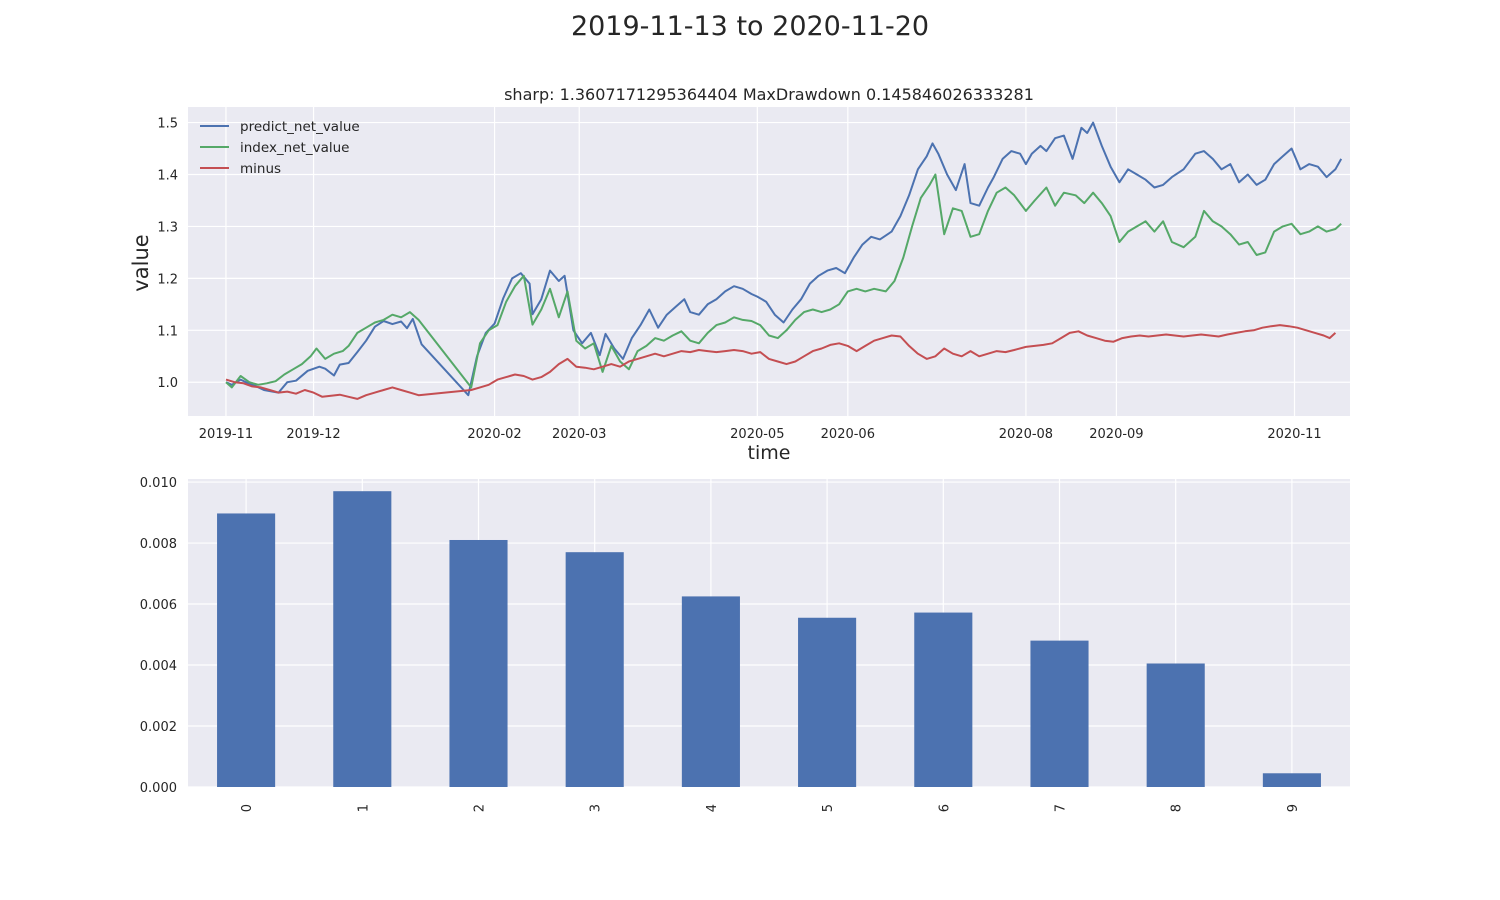 Image resolution: width=1500 pixels, height=900 pixels. What do you see at coordinates (158, 666) in the screenshot?
I see `y-tick-label: 0.004` at bounding box center [158, 666].